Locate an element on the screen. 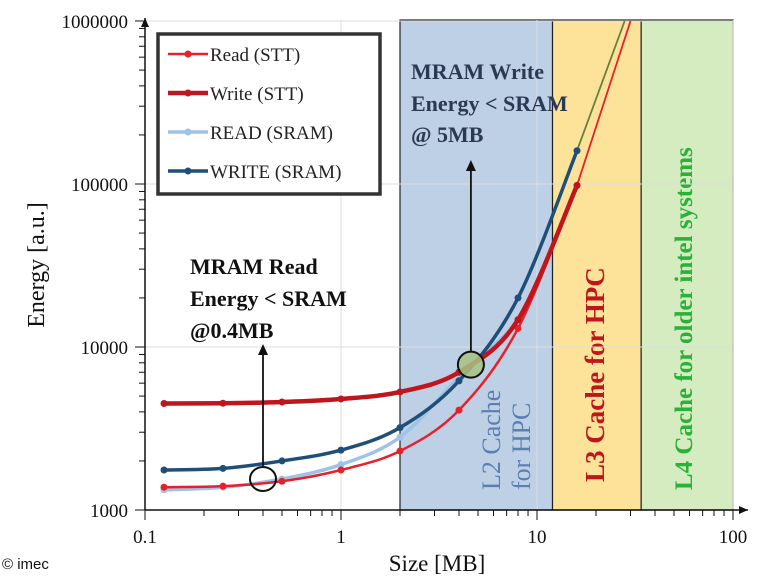 This screenshot has width=758, height=580. annotation-read-line: Energy < SRAM is located at coordinates (268, 298).